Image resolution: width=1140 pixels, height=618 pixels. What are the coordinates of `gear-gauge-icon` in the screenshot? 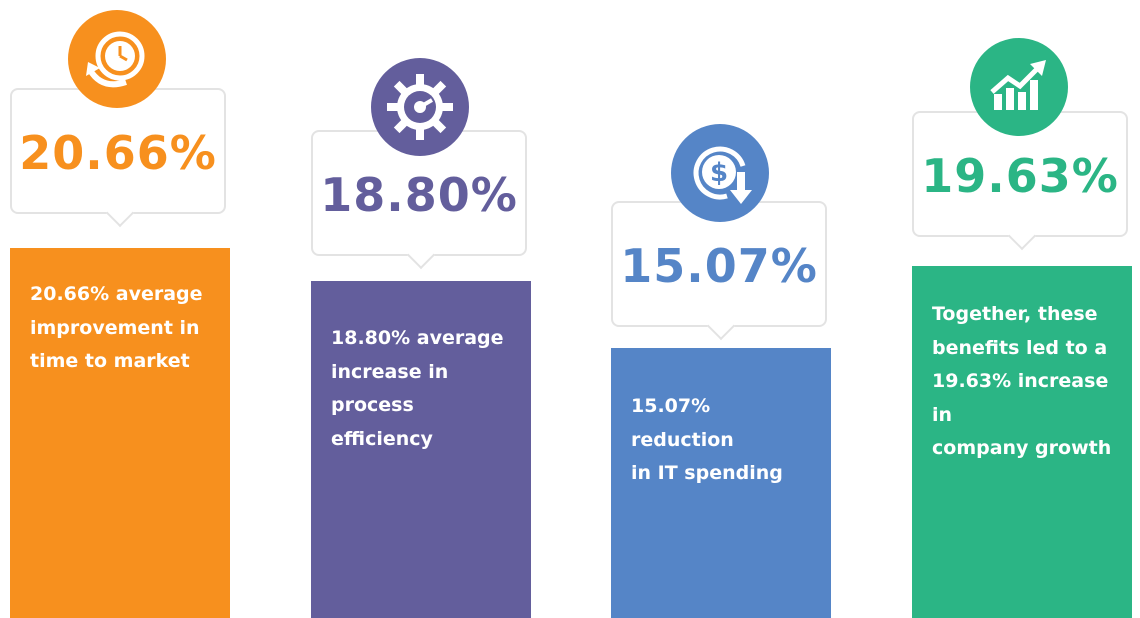 It's located at (420, 107).